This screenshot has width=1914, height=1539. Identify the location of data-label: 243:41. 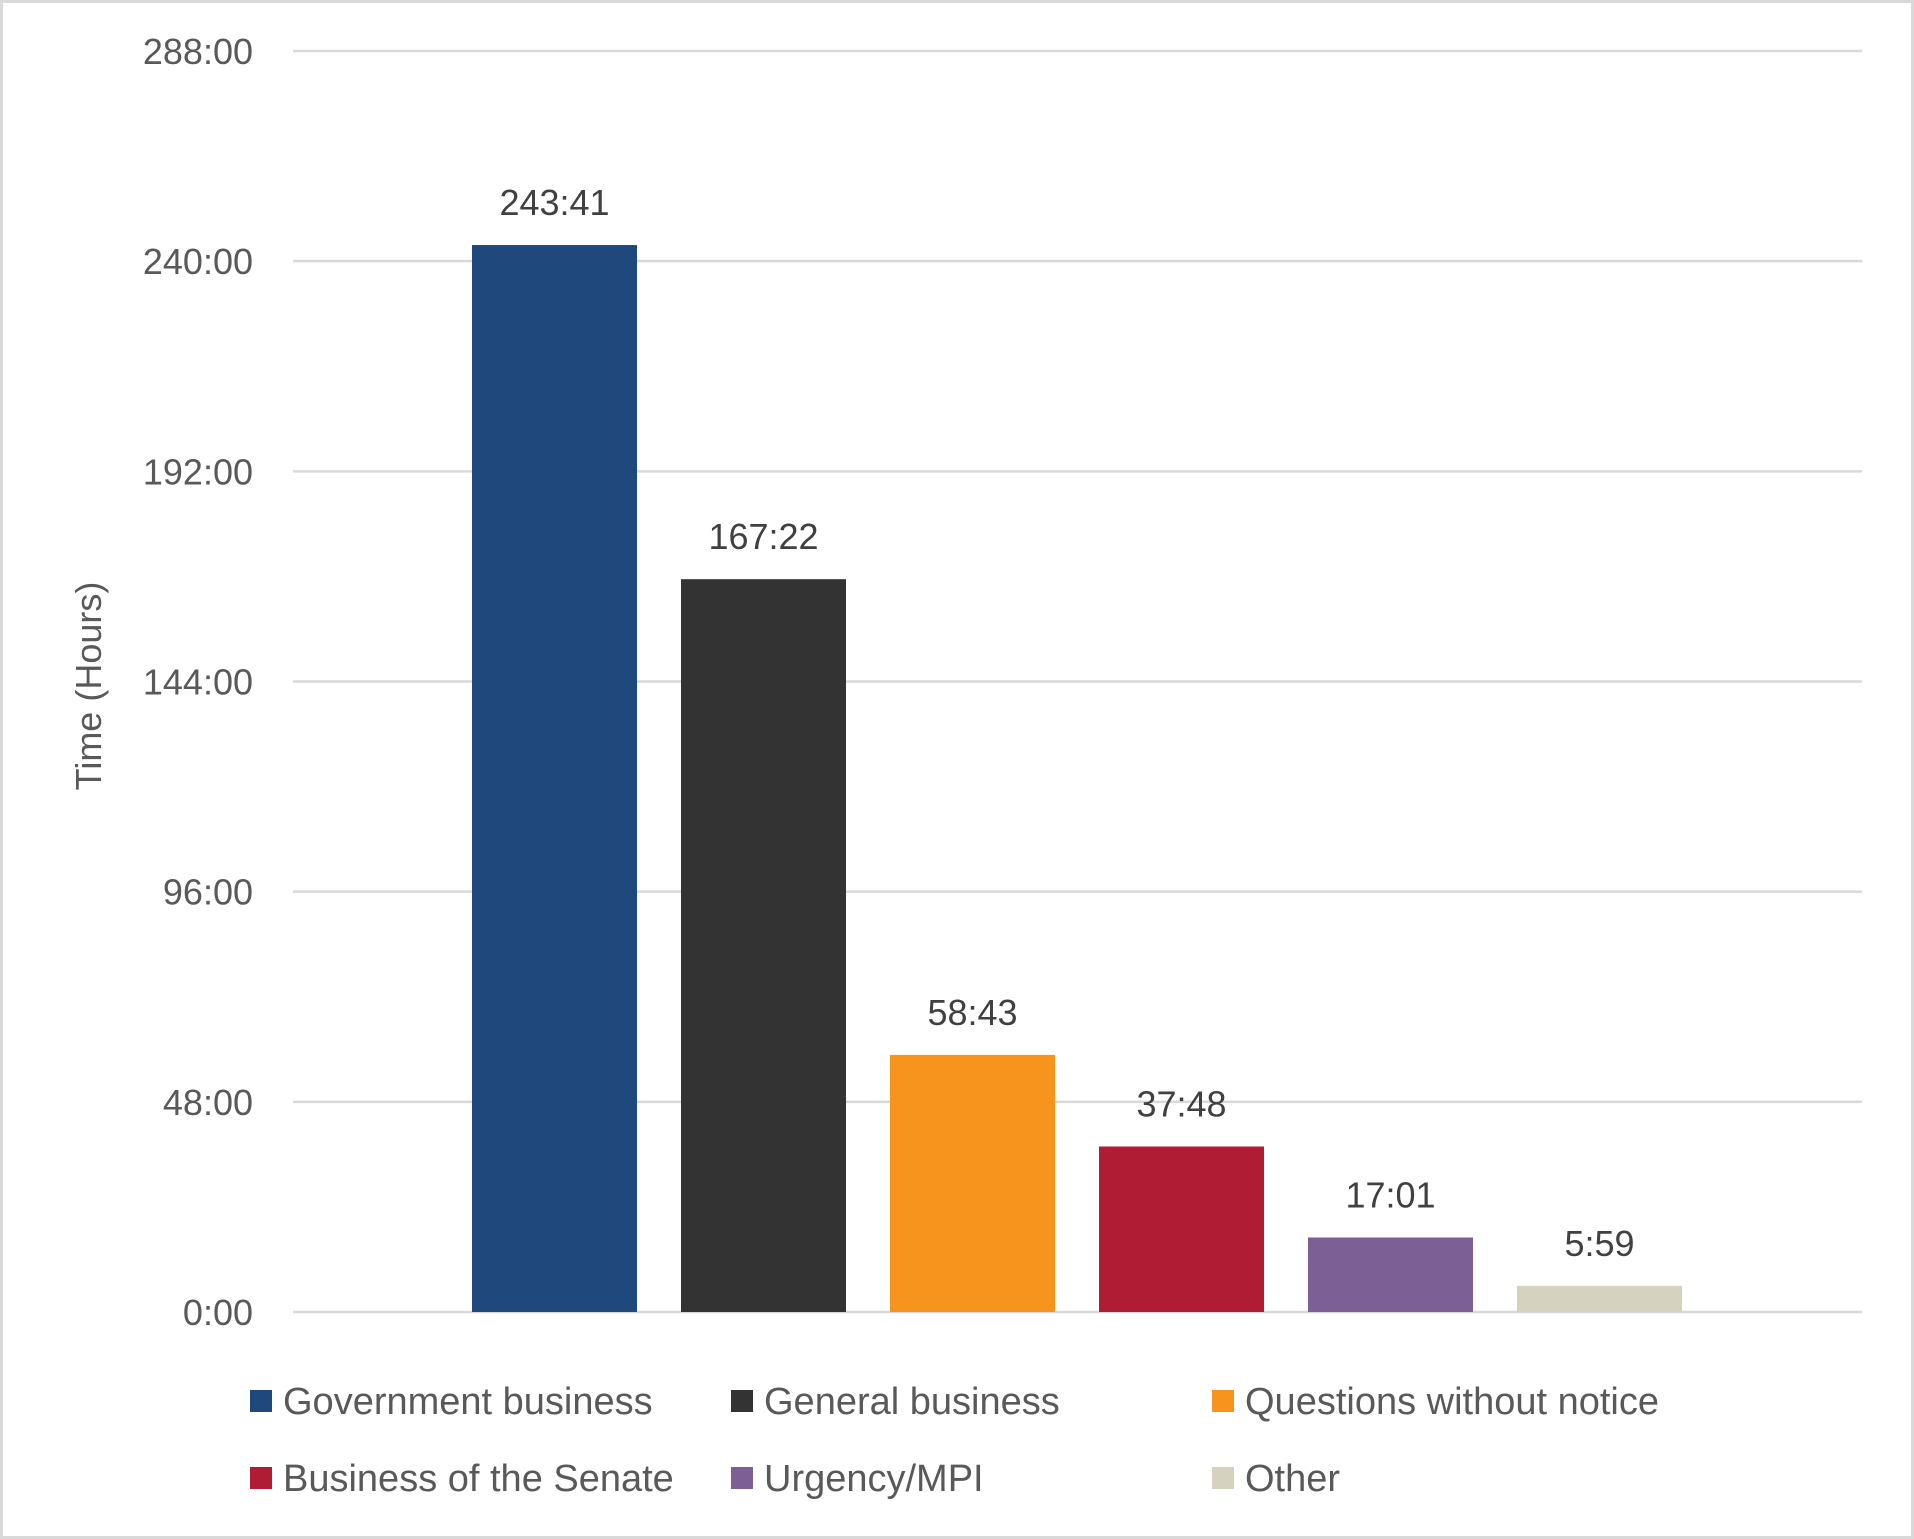
(554, 202).